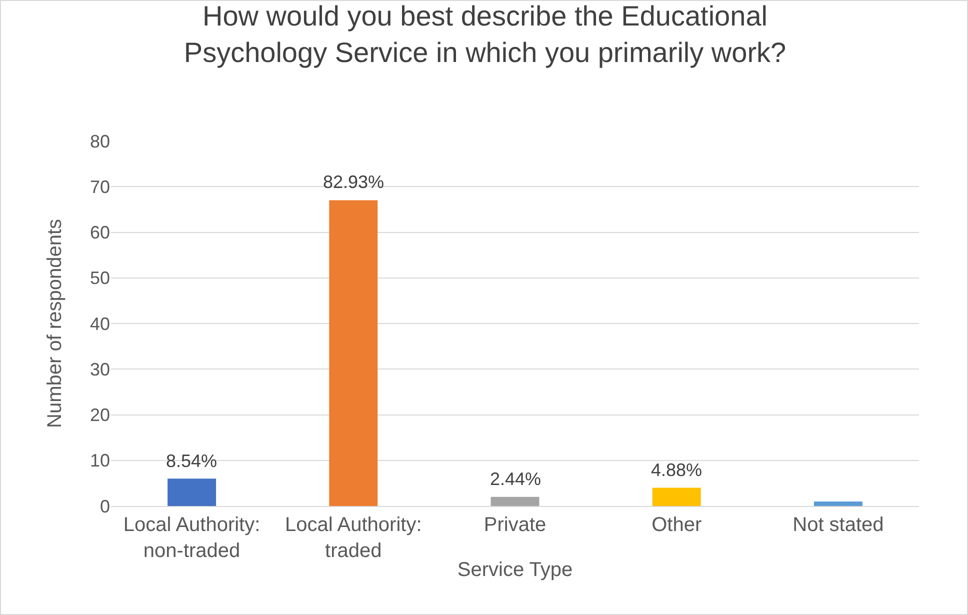 This screenshot has width=968, height=615. I want to click on y-tick-label: 30, so click(100, 369).